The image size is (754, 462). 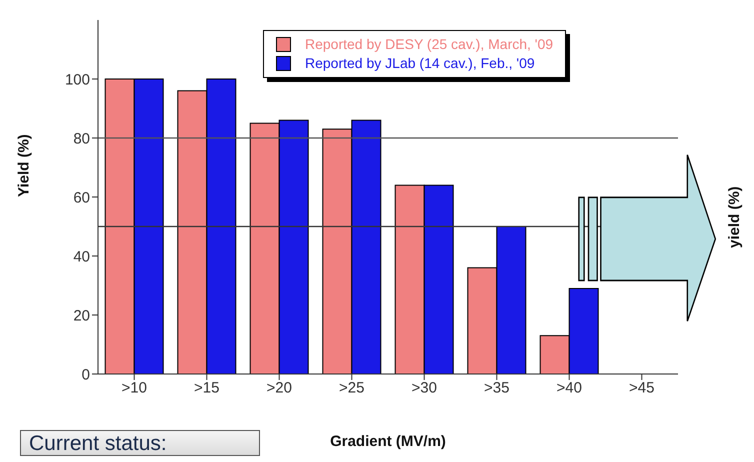 What do you see at coordinates (140, 443) in the screenshot?
I see `text: Current status:` at bounding box center [140, 443].